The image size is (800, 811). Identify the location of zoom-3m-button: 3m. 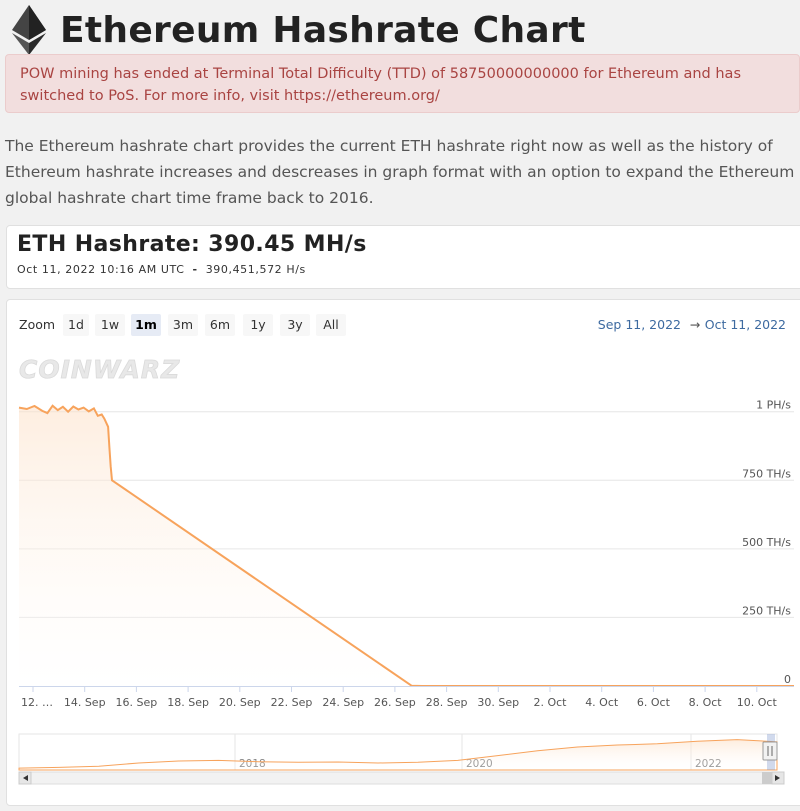
(183, 325).